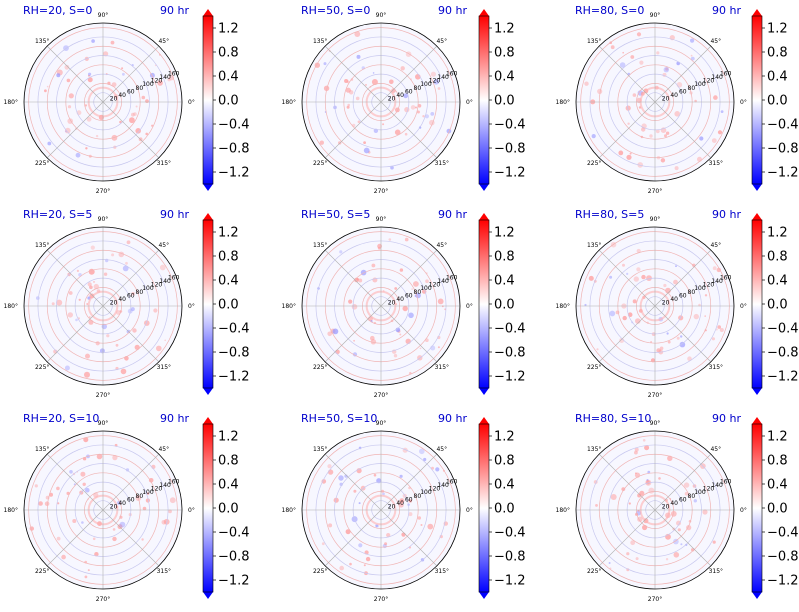  Describe the element at coordinates (208, 187) in the screenshot. I see `colorbar-extend-min` at that location.